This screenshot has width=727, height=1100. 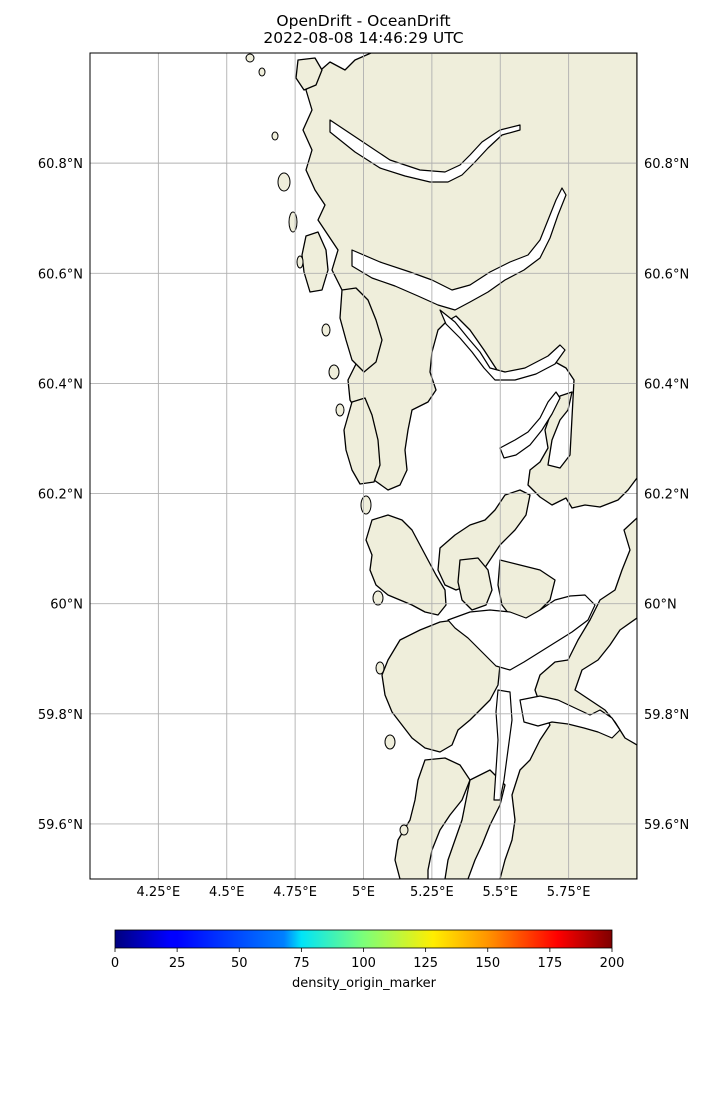 I want to click on y-tick-label-right: 59.6°N, so click(x=666, y=825).